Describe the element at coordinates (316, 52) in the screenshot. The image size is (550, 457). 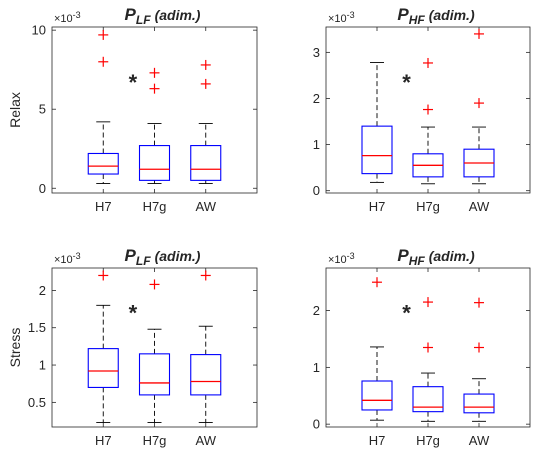
I see `y-tick-label: 3` at that location.